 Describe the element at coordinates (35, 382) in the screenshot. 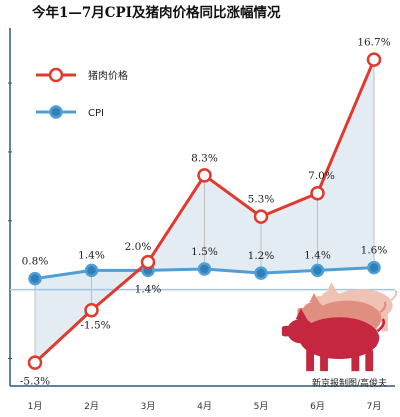

I see `pork-data-label: -5.3%` at that location.